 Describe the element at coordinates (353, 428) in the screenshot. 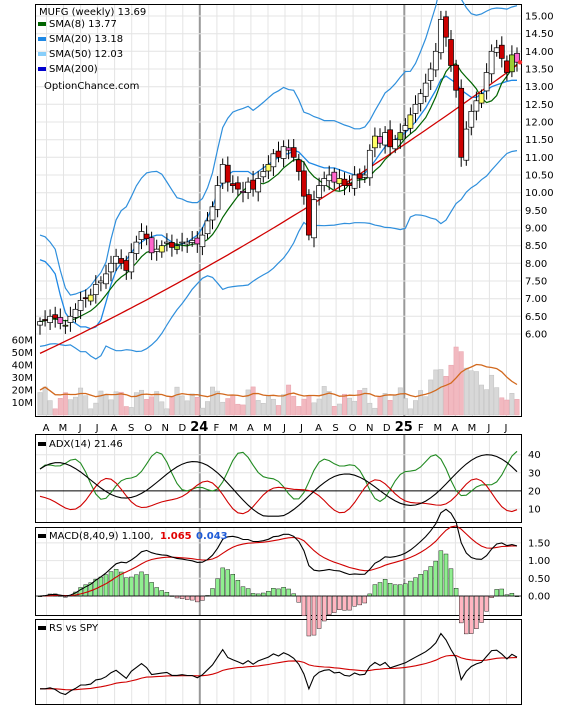

I see `month-label: O` at that location.